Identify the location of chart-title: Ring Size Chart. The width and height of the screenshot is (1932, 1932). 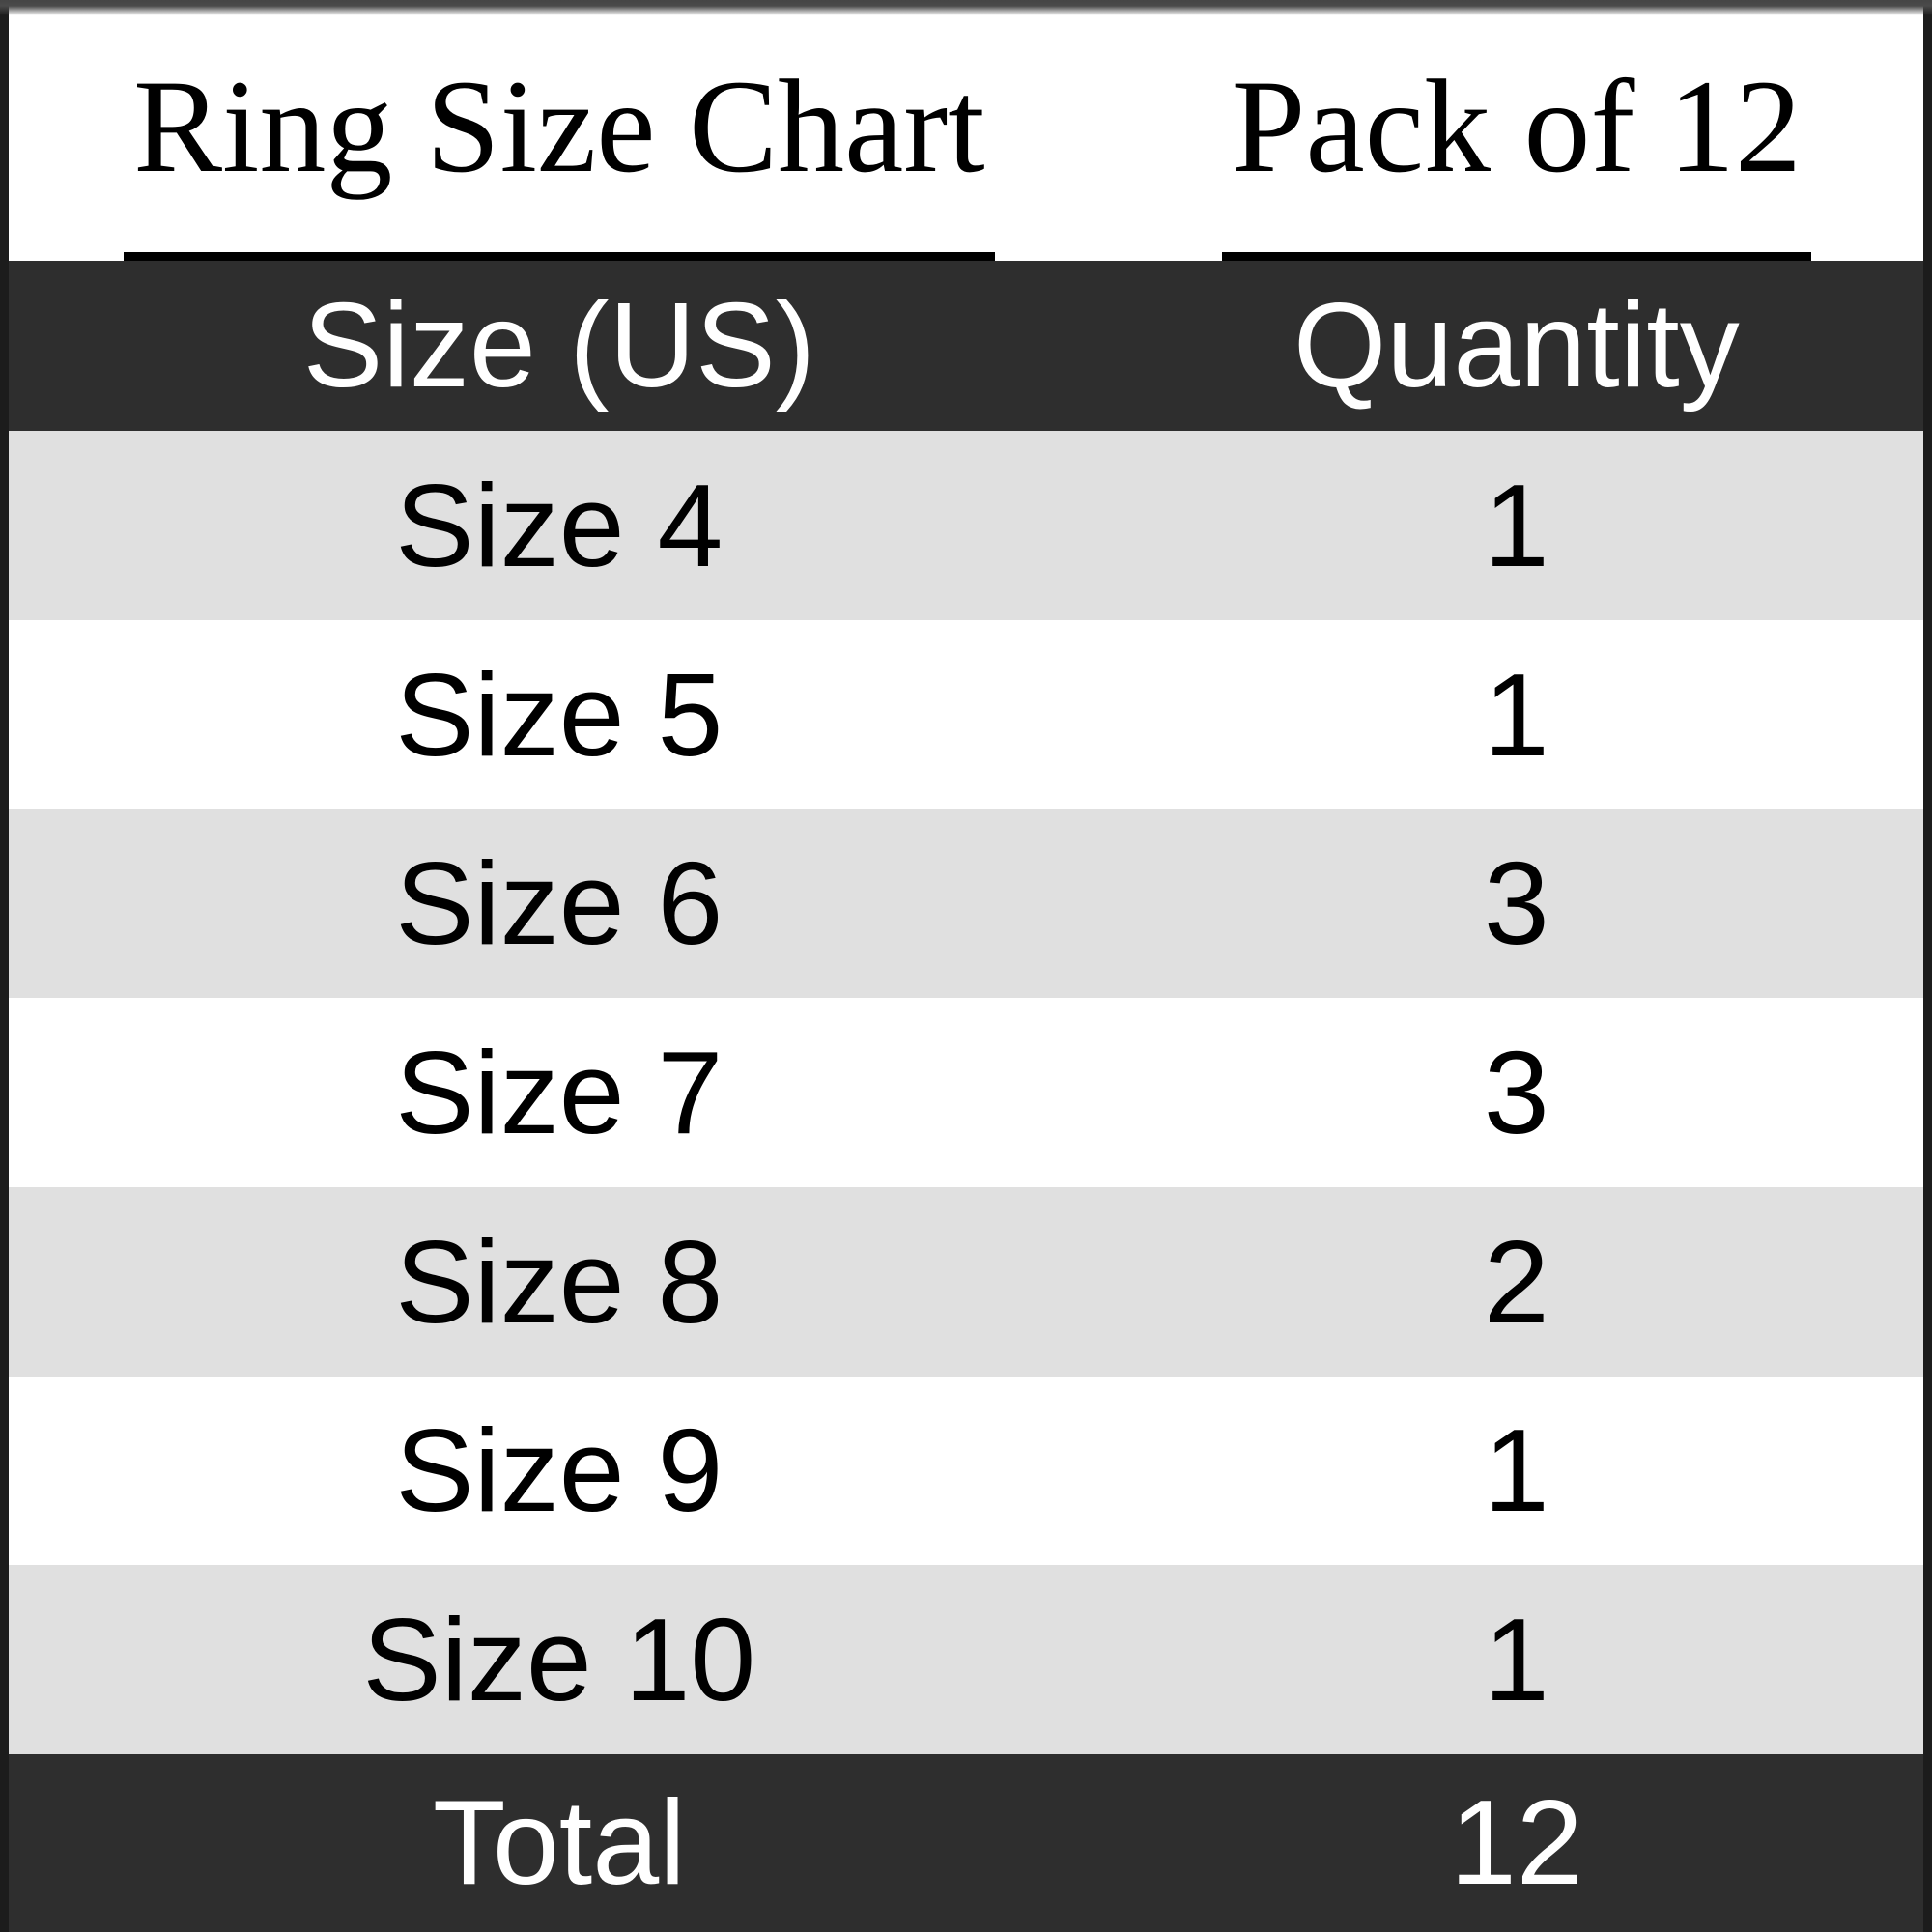
(559, 160).